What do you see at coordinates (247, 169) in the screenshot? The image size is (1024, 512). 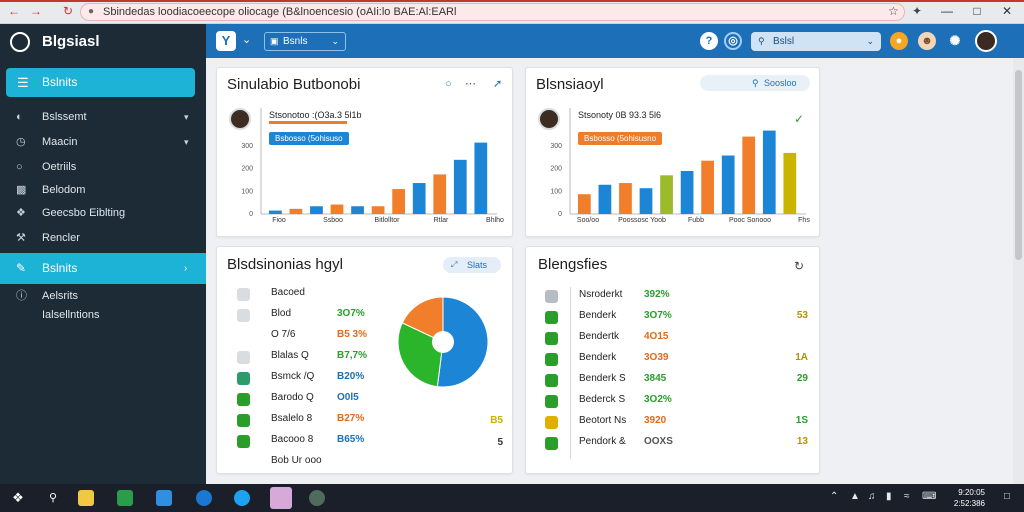 I see `y-tick-label: 200` at bounding box center [247, 169].